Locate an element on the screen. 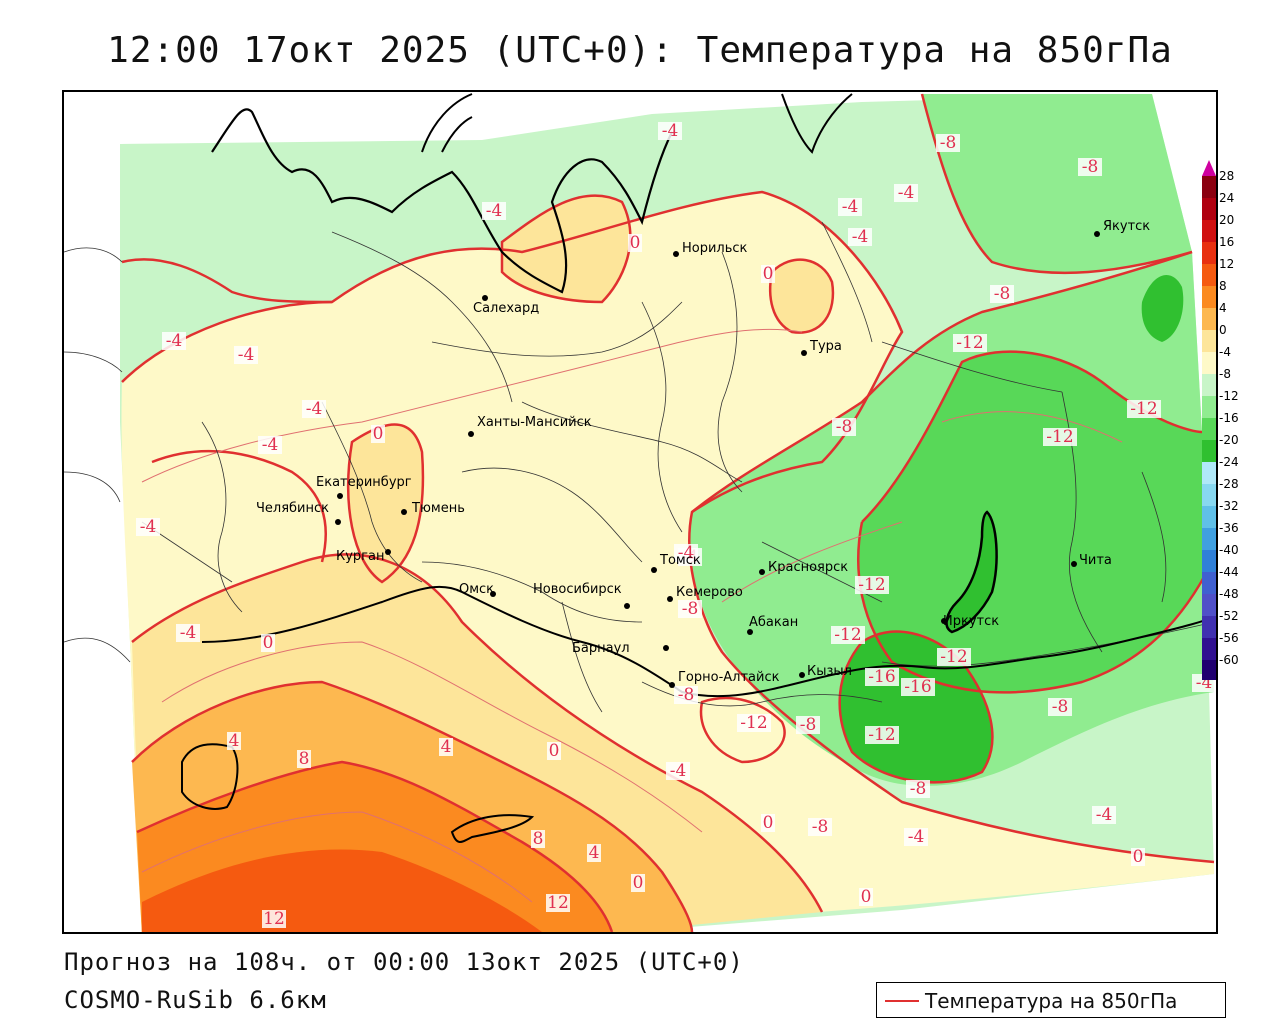 The width and height of the screenshot is (1280, 1024). city-label: Челябинск is located at coordinates (292, 508).